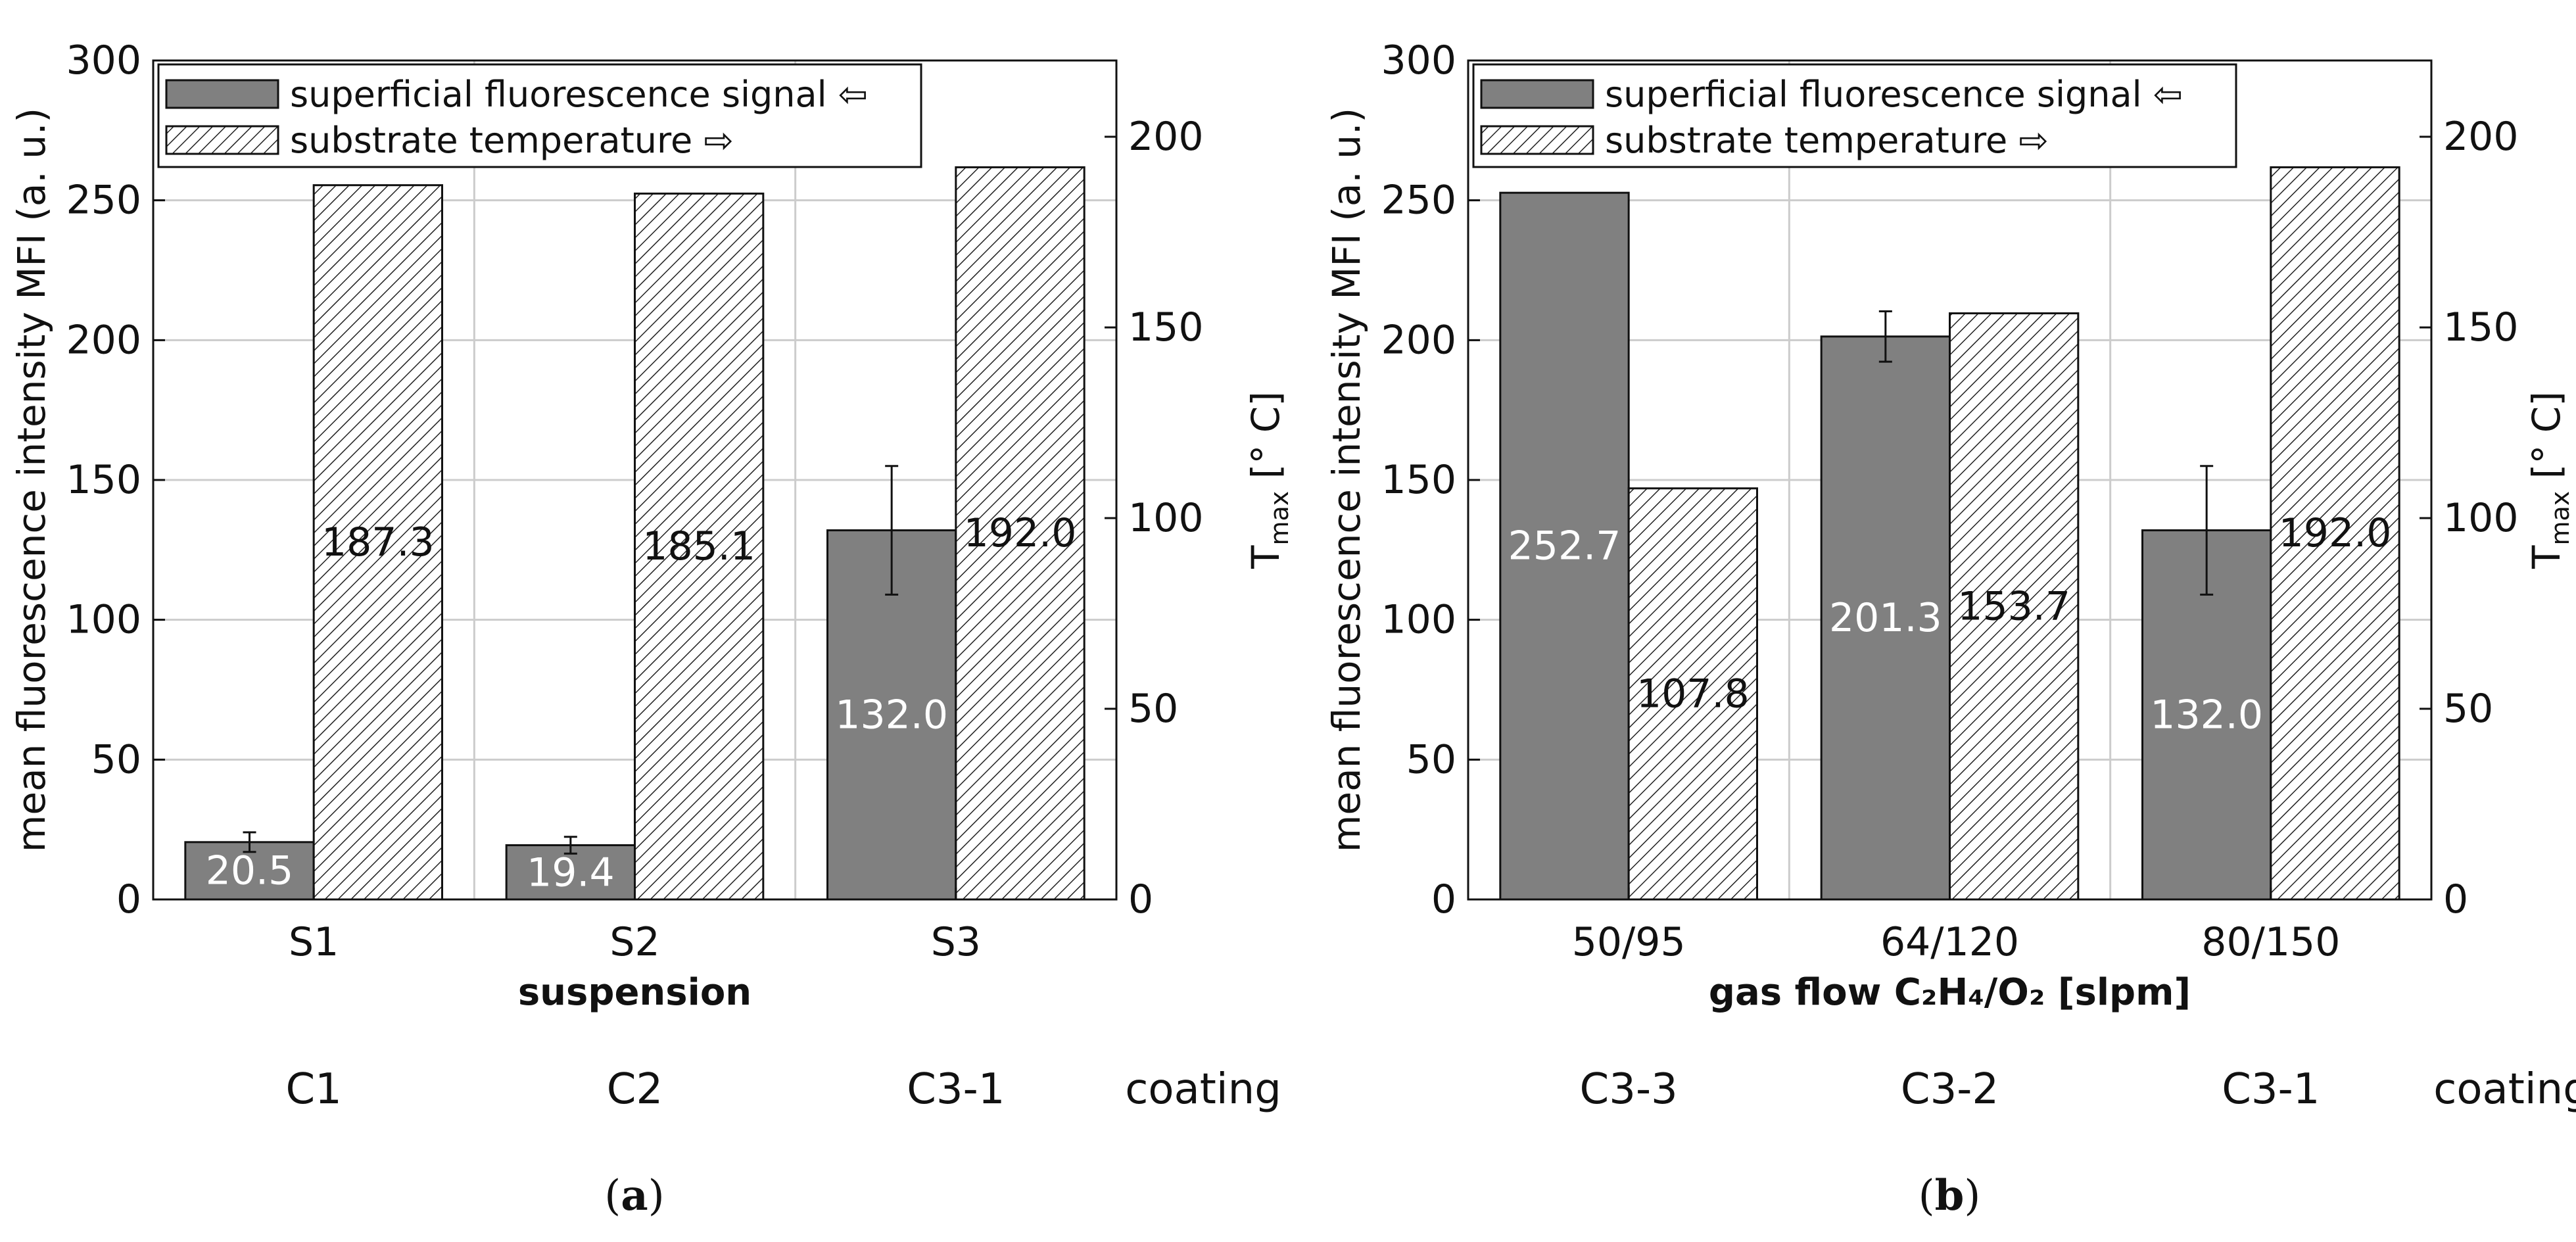 The image size is (2576, 1242). I want to click on coating-label: C2, so click(635, 1089).